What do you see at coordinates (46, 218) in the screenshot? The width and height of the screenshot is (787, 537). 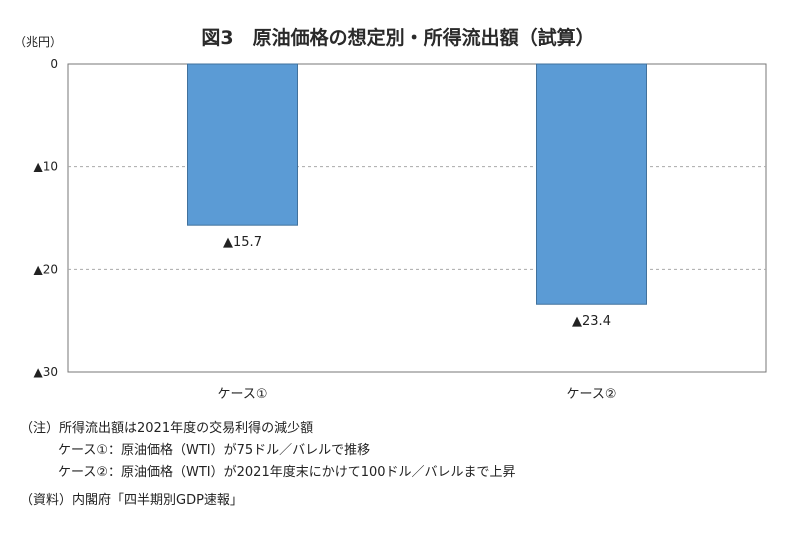 I see `y-axis-ticks: 0 ▲10 ▲20 ▲30` at bounding box center [46, 218].